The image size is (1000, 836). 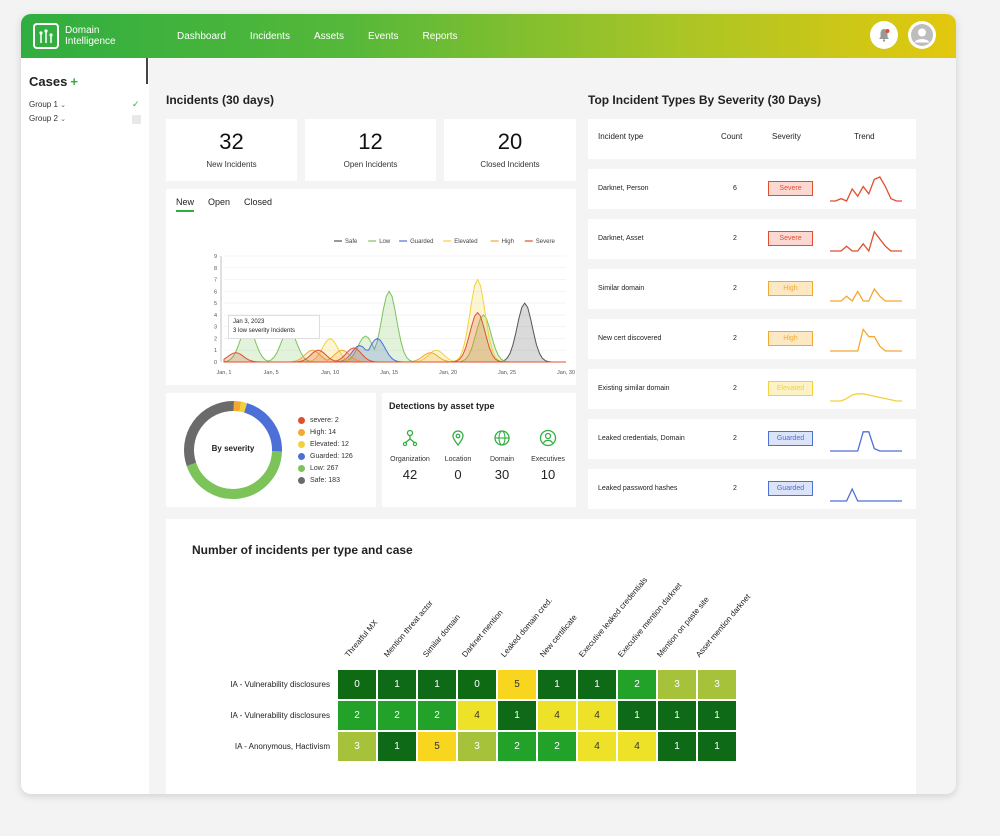 What do you see at coordinates (416, 242) in the screenshot?
I see `legend-item-guarded: Guarded` at bounding box center [416, 242].